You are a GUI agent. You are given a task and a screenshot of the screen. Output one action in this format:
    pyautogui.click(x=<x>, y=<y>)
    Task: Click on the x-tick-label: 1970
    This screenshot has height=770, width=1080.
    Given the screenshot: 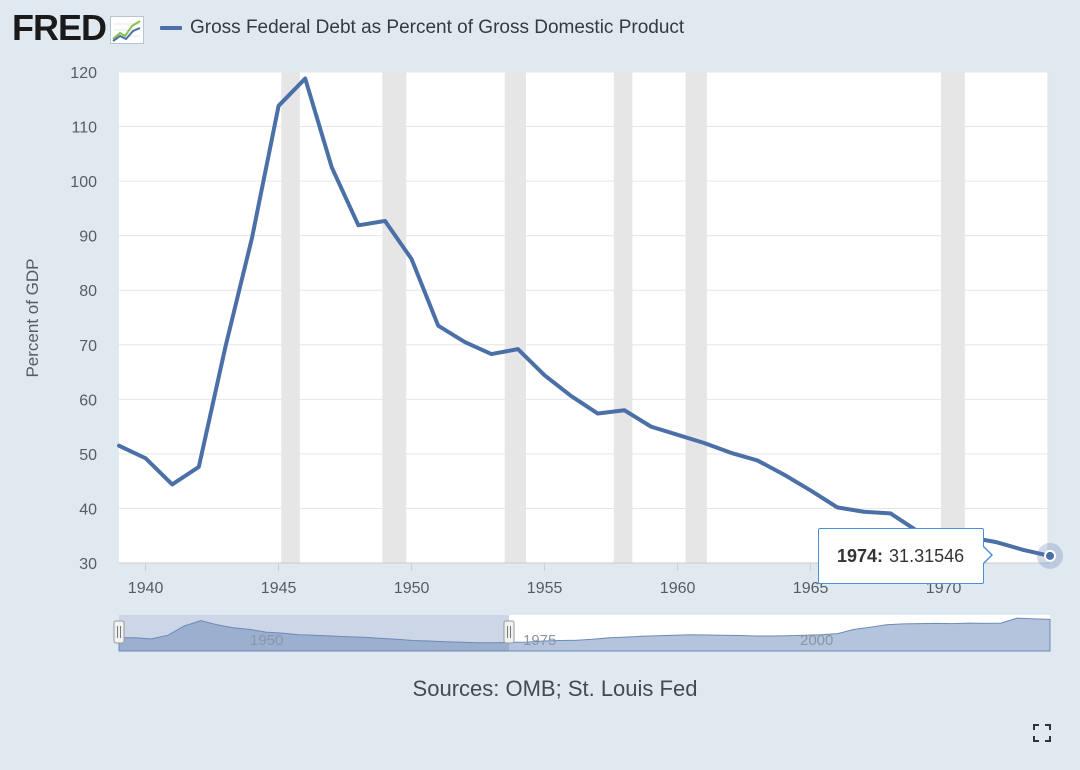 What is the action you would take?
    pyautogui.click(x=944, y=588)
    